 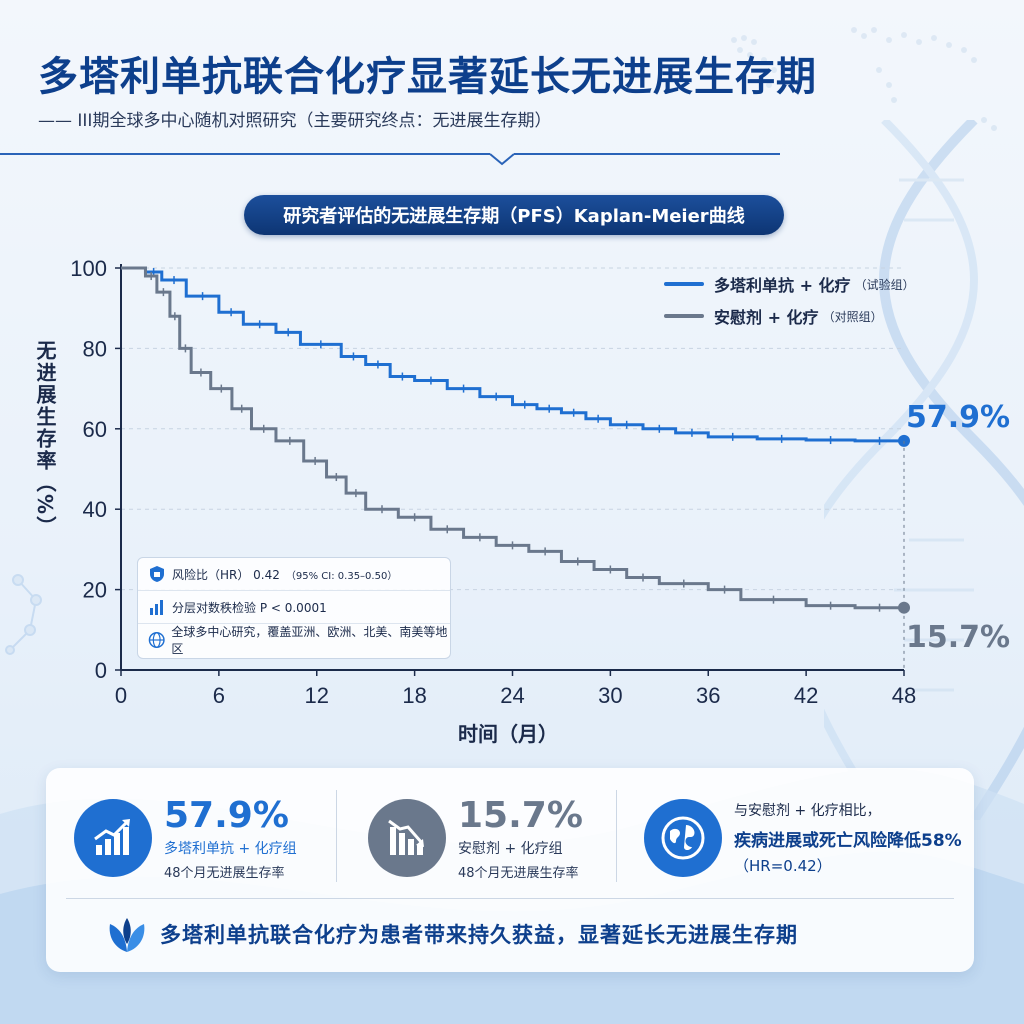 What do you see at coordinates (958, 417) in the screenshot?
I see `end-label-trial: 57.9%` at bounding box center [958, 417].